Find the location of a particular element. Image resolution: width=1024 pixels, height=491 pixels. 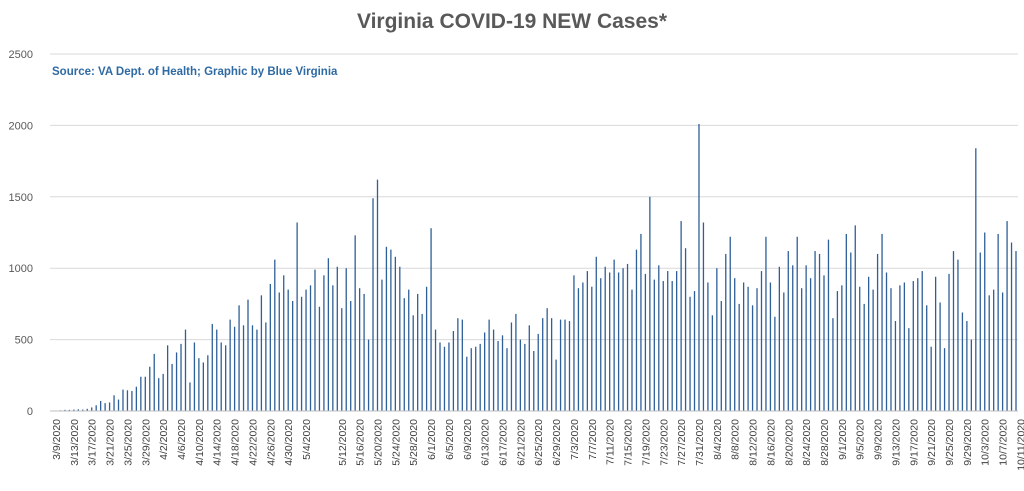

x-tick-label: 8/4/2020 is located at coordinates (718, 439).